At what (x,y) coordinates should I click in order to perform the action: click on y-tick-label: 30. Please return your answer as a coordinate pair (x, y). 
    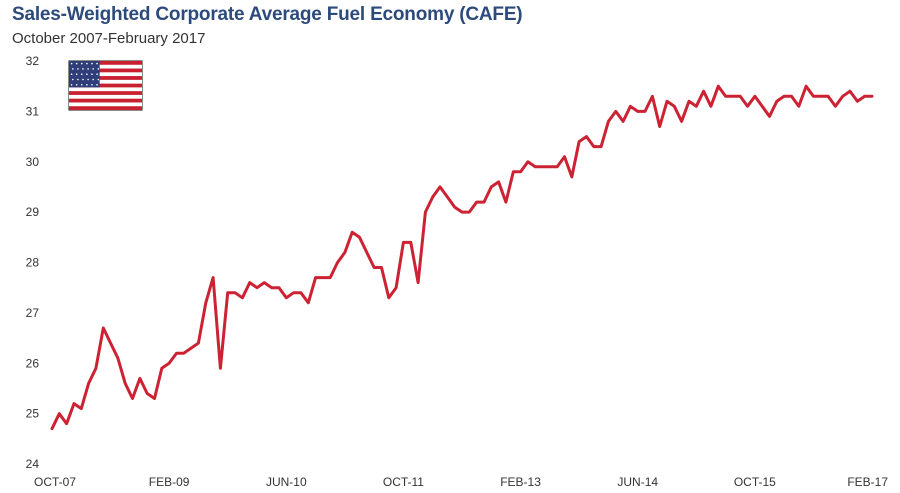
    Looking at the image, I should click on (33, 162).